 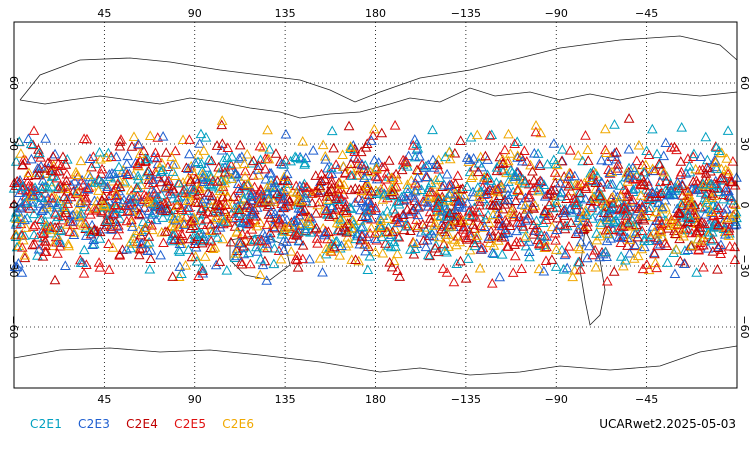 I want to click on latitude-tick-label: −30, so click(x=13, y=265).